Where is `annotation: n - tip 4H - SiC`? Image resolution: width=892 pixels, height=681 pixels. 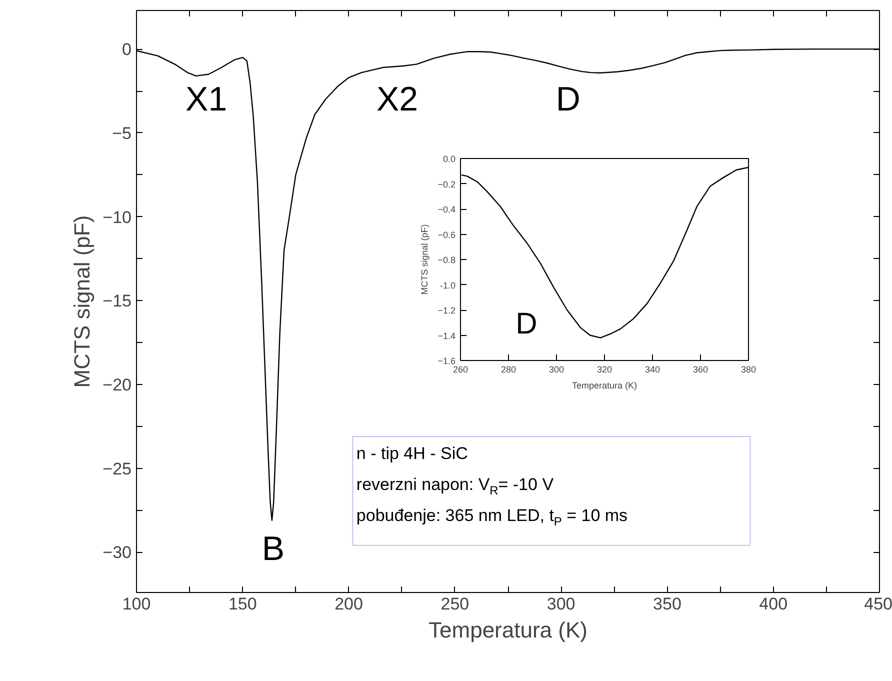 annotation: n - tip 4H - SiC is located at coordinates (412, 453).